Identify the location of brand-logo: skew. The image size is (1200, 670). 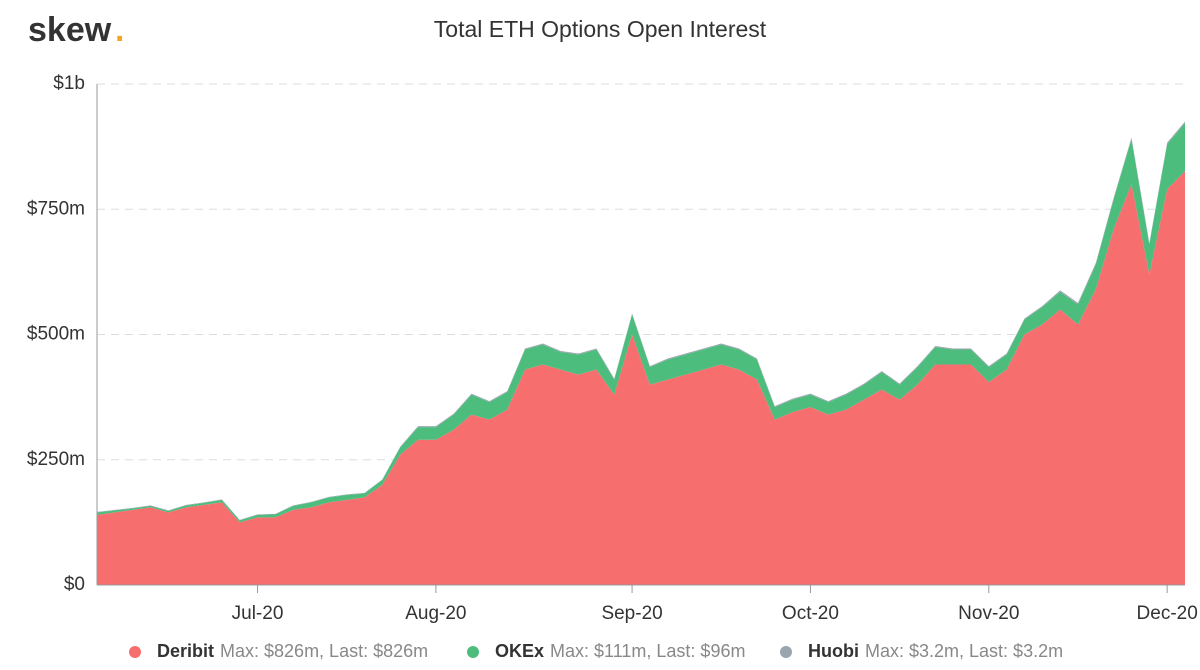
(70, 30).